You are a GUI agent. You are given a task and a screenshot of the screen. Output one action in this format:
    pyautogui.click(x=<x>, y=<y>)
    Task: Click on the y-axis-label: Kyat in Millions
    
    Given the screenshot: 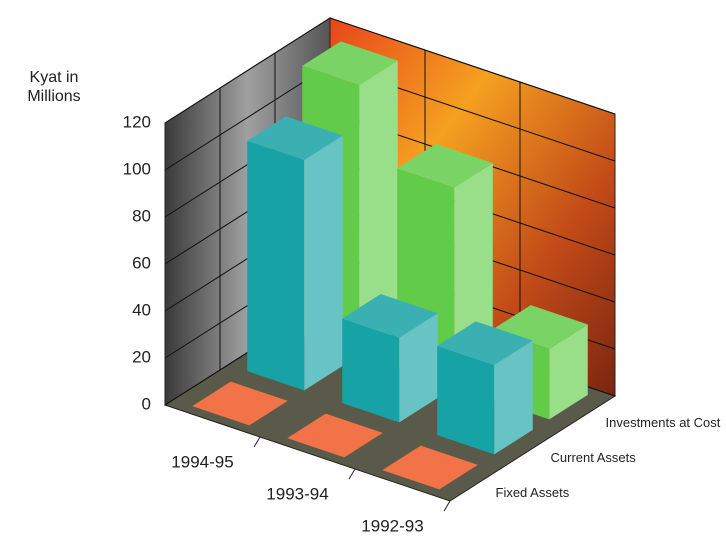 What is the action you would take?
    pyautogui.click(x=54, y=87)
    